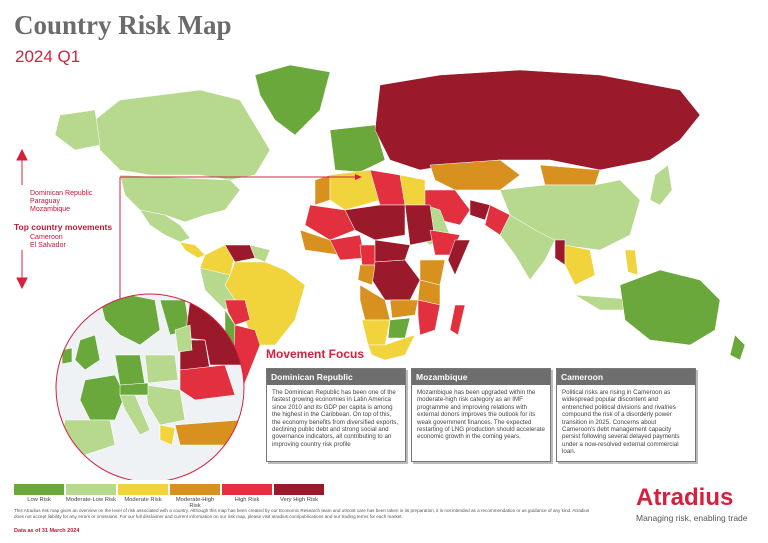  What do you see at coordinates (315, 354) in the screenshot?
I see `focus-title: Movement Focus` at bounding box center [315, 354].